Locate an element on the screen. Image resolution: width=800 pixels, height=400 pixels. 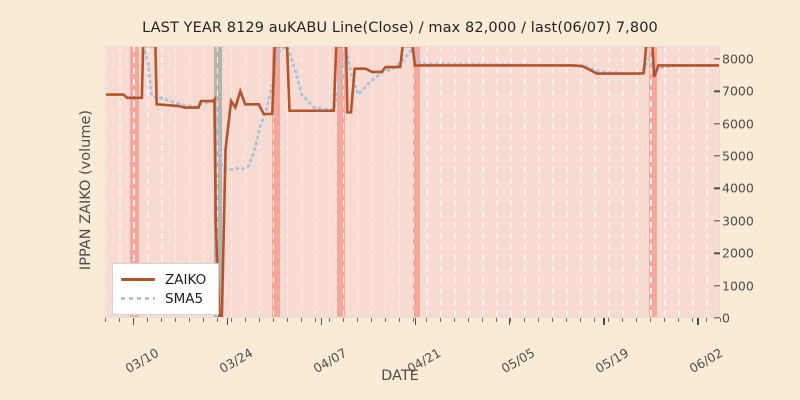
y-tick-label: 6000 is located at coordinates (738, 124).